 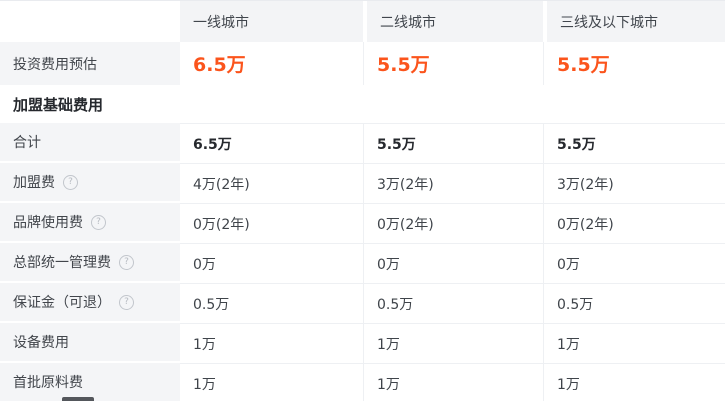 I want to click on fee-row-label-text: 设备费用, so click(x=41, y=343).